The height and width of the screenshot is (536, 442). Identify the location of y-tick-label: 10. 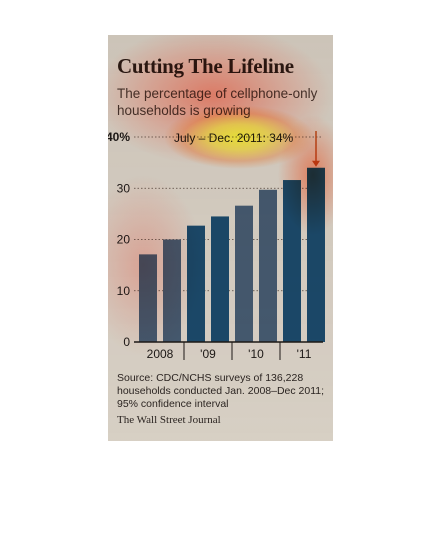
(124, 291).